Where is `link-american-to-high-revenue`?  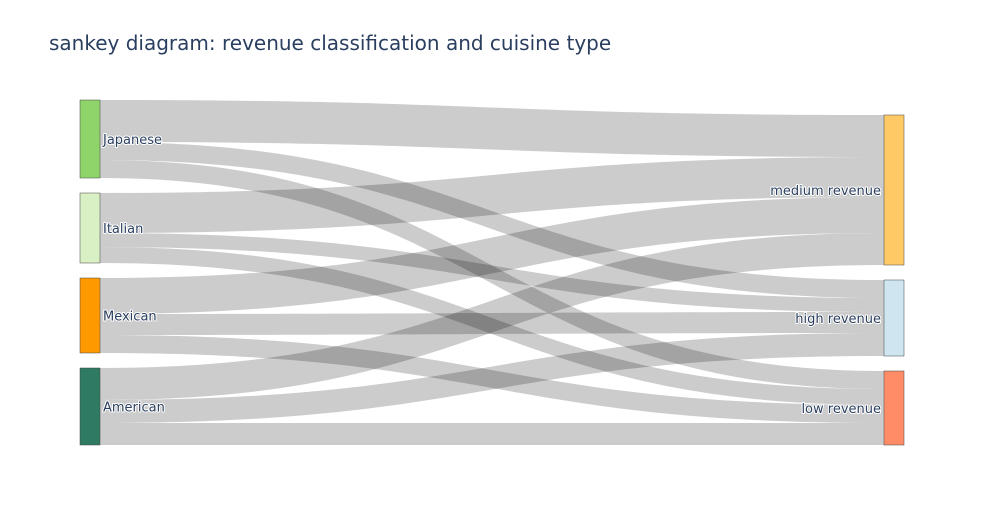
link-american-to-high-revenue is located at coordinates (492, 378).